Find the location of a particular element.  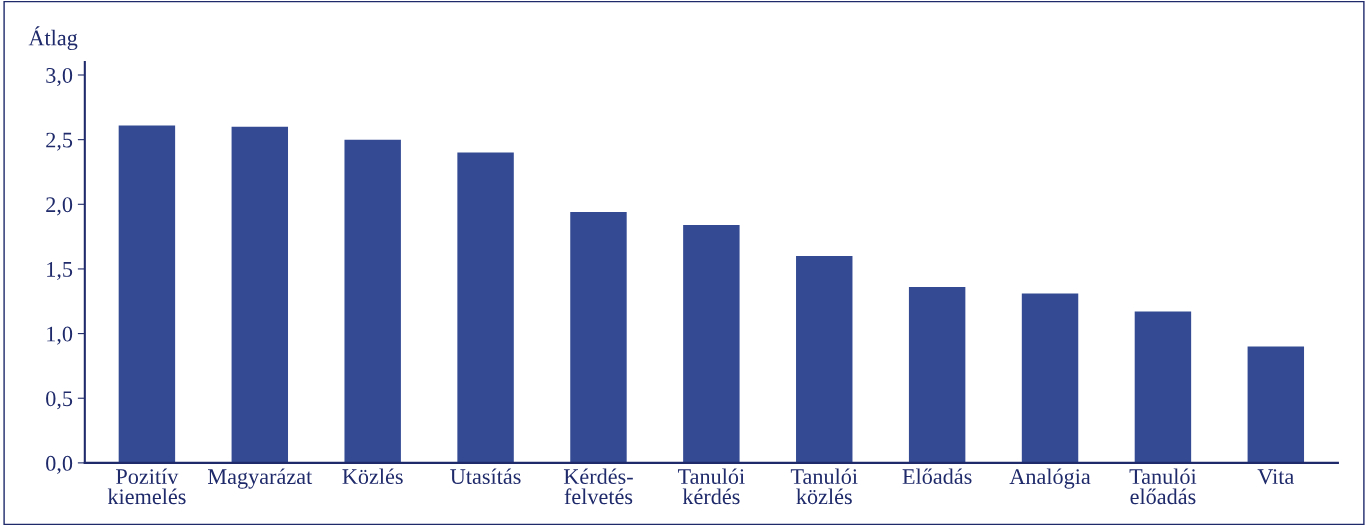

x-tick-label: Tanulói előadás is located at coordinates (1163, 486).